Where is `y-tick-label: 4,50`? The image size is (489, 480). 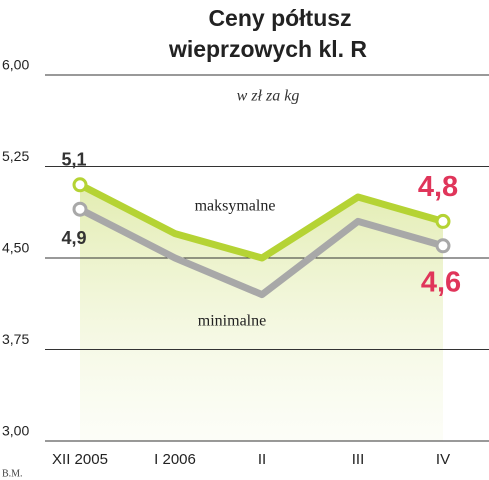 y-tick-label: 4,50 is located at coordinates (15, 248).